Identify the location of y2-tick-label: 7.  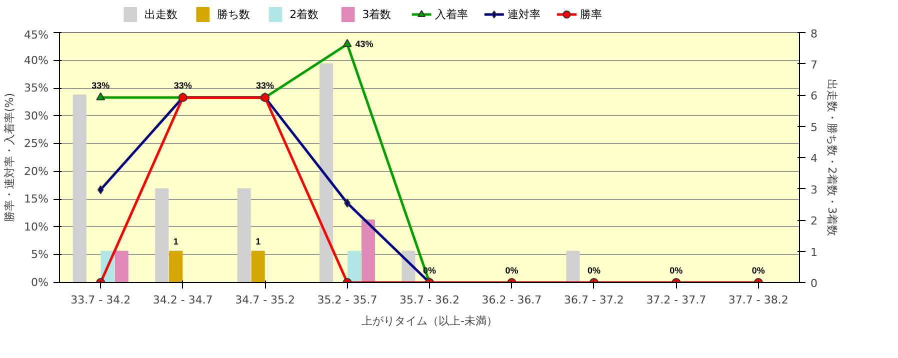
(814, 65).